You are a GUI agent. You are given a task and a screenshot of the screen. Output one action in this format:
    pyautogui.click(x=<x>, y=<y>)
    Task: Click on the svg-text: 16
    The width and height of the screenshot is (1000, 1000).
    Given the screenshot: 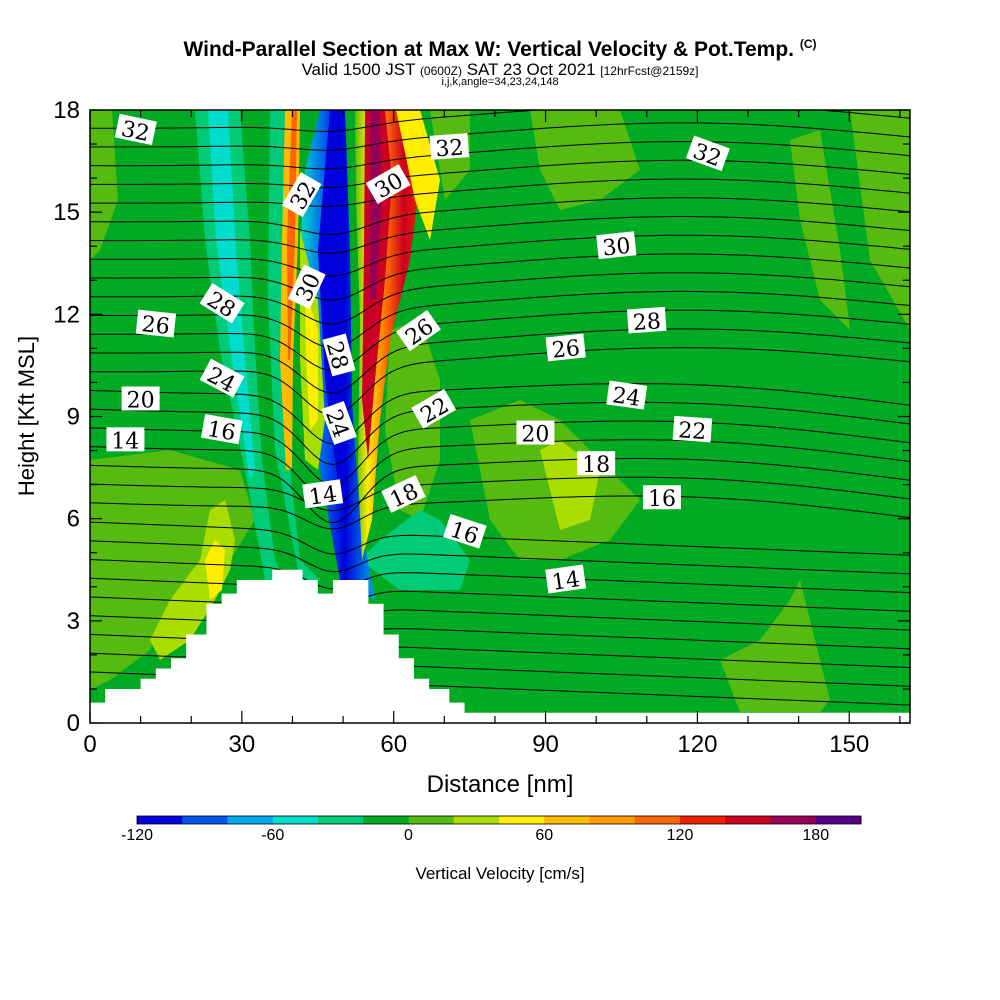 What is the action you would take?
    pyautogui.click(x=221, y=431)
    